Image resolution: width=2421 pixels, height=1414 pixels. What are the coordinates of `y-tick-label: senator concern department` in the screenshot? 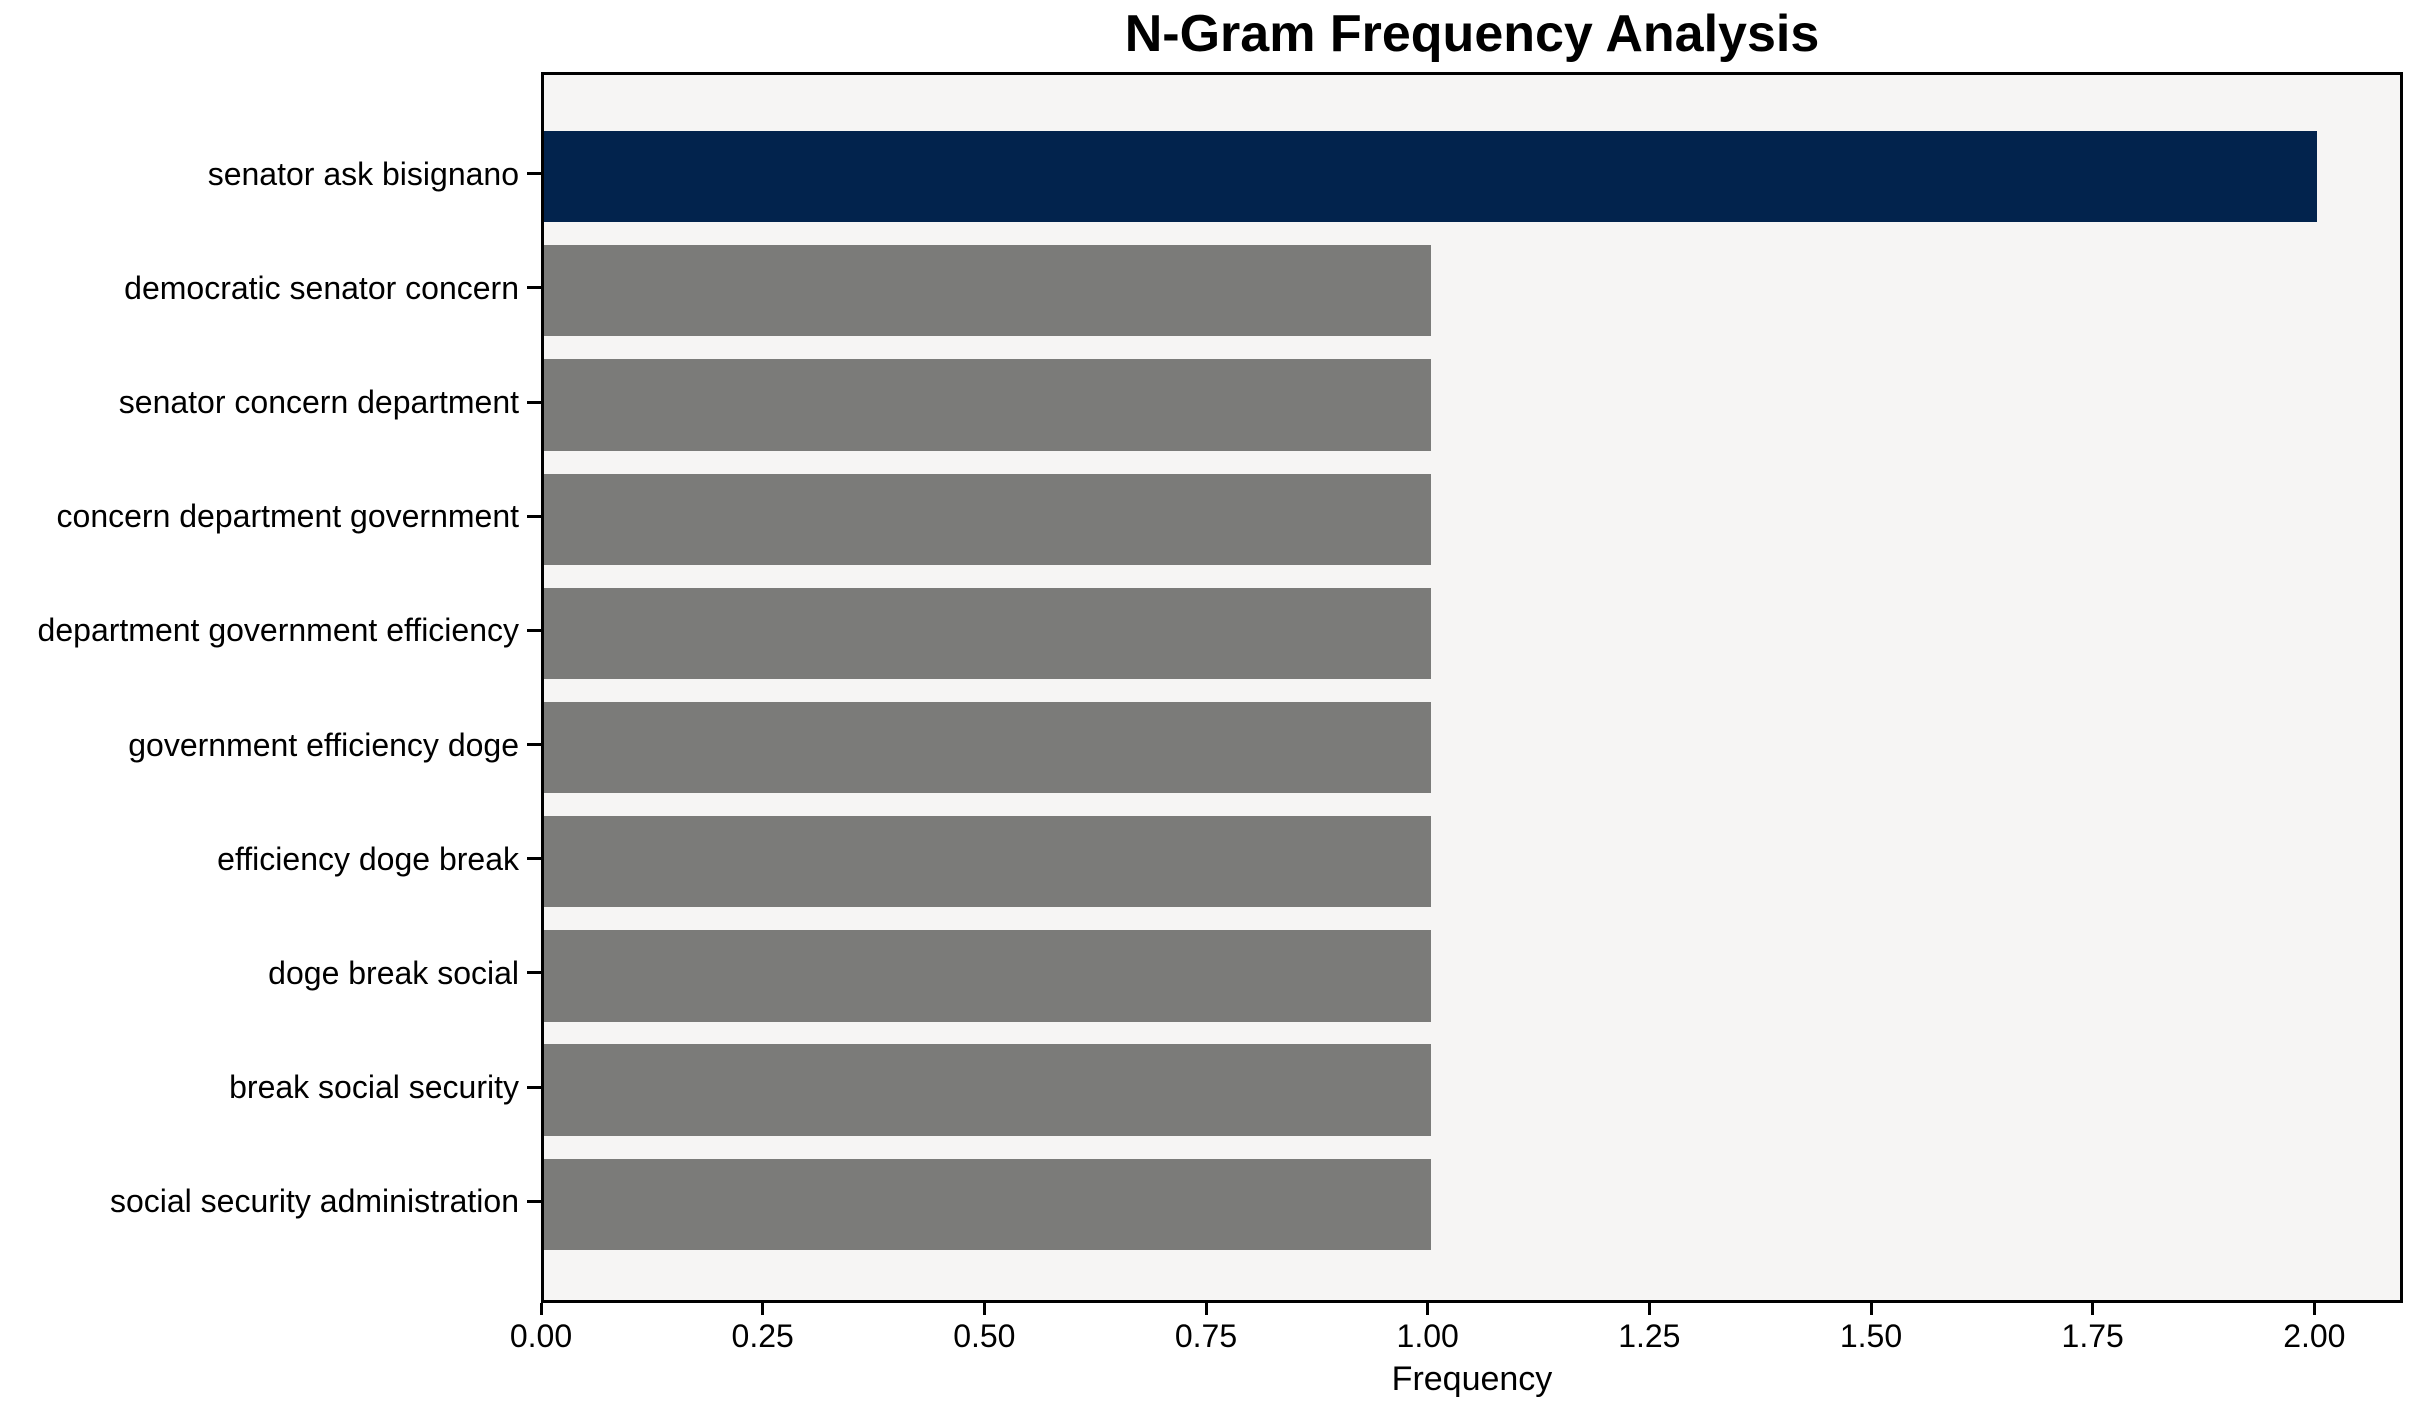 It's located at (318, 402).